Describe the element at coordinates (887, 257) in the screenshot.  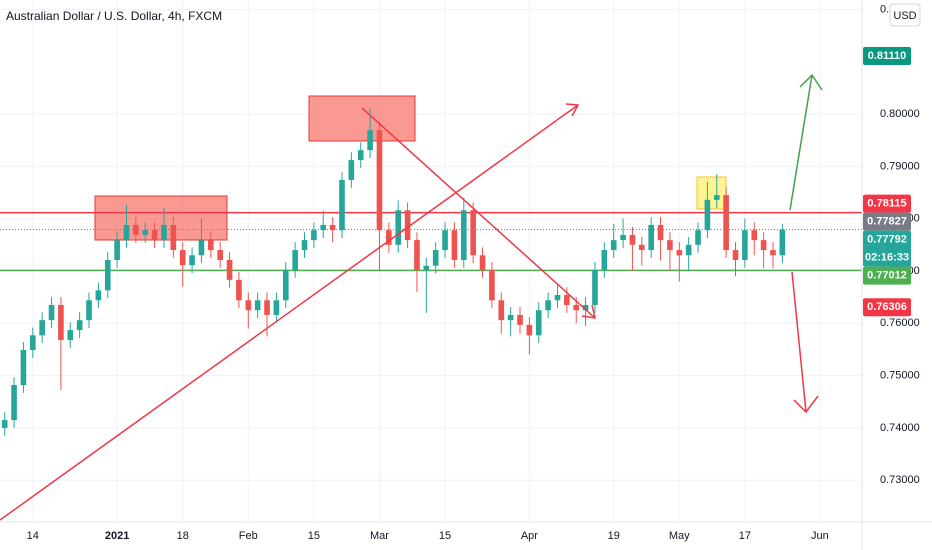
I see `countdown: 02:16:33` at that location.